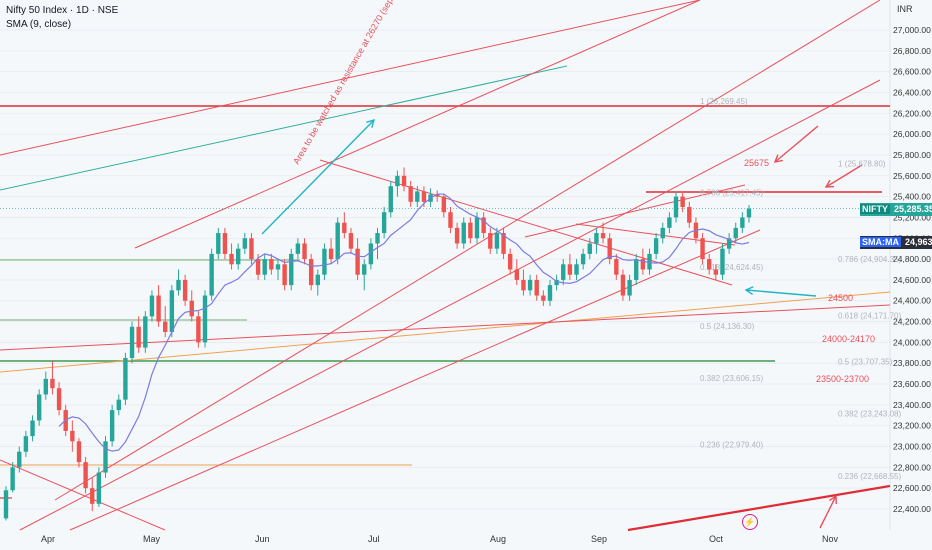 The height and width of the screenshot is (550, 932). What do you see at coordinates (869, 413) in the screenshot?
I see `fib-label: 0.382 (23,243.08)` at bounding box center [869, 413].